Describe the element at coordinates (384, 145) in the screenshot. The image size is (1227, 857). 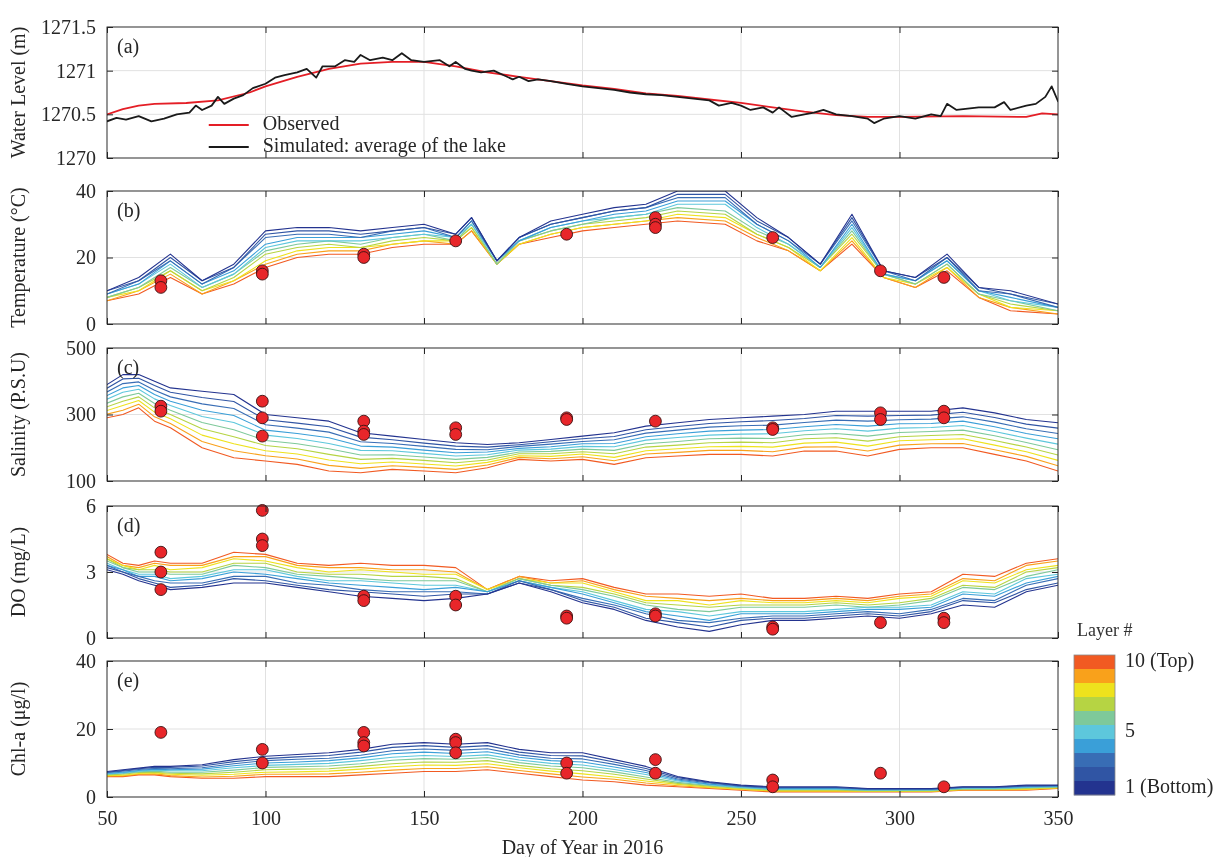
I see `legend-label: Simulated: average of the lake` at that location.